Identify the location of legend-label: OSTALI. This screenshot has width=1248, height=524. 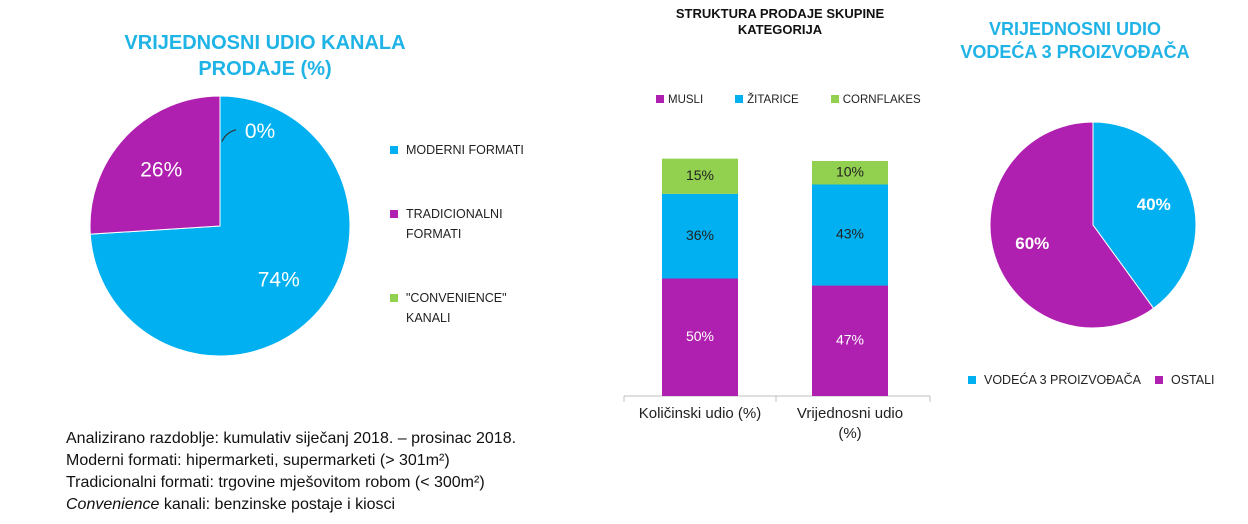
(1192, 380).